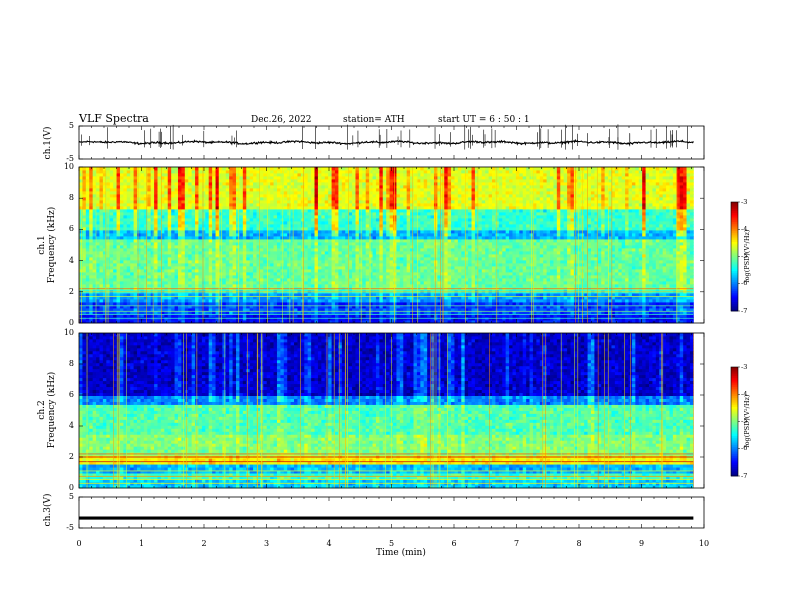 The height and width of the screenshot is (612, 792). I want to click on start-time-label: start UT = 6 : 50 : 1, so click(484, 120).